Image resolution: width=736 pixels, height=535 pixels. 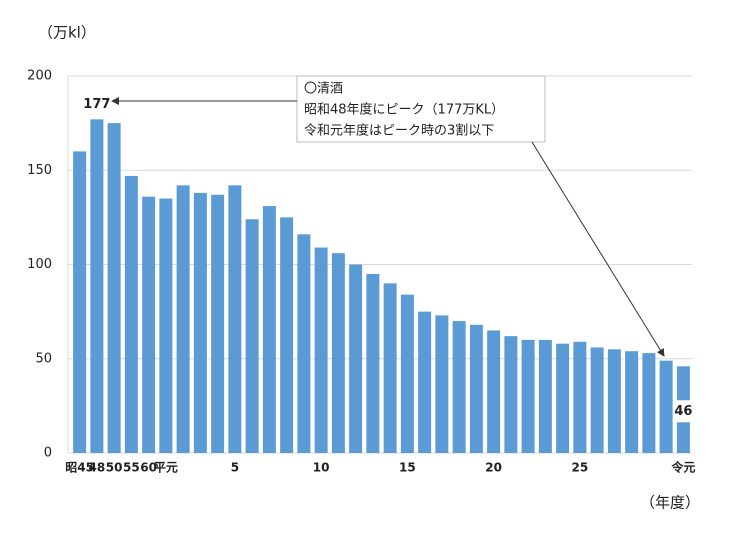 I want to click on label-bg, so click(x=683, y=411).